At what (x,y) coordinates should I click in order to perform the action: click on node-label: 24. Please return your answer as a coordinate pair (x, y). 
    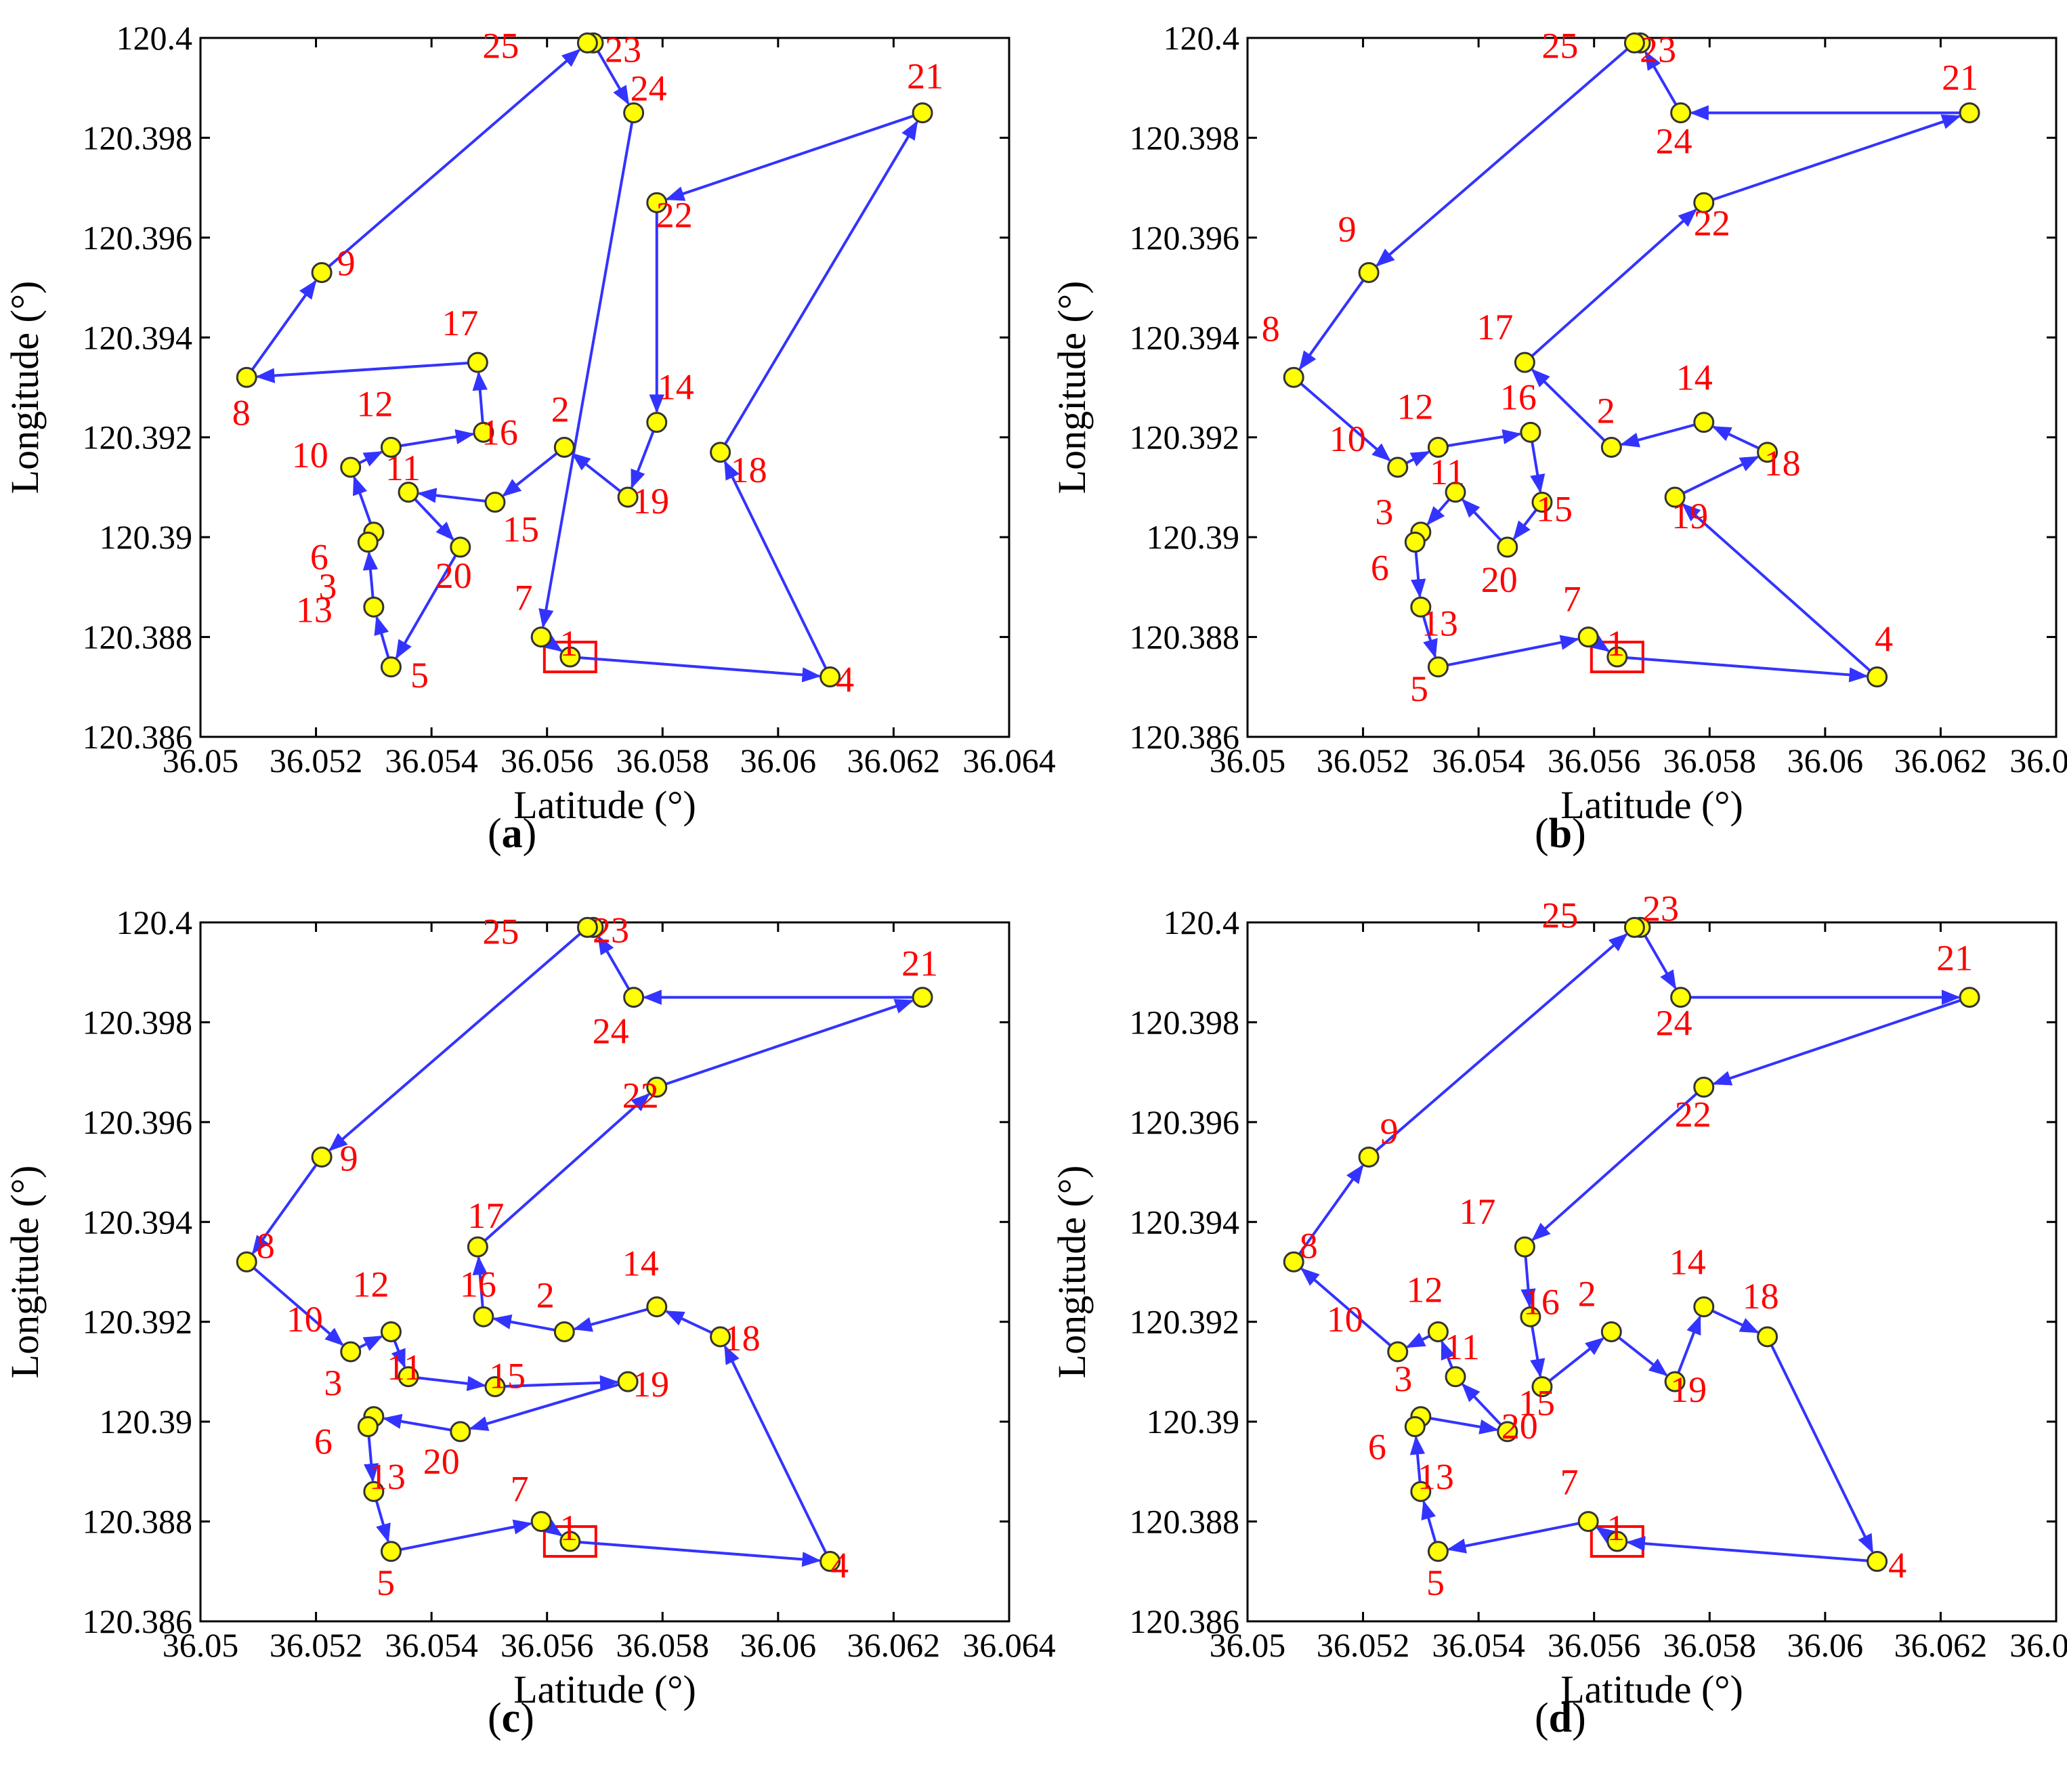
    Looking at the image, I should click on (1674, 1023).